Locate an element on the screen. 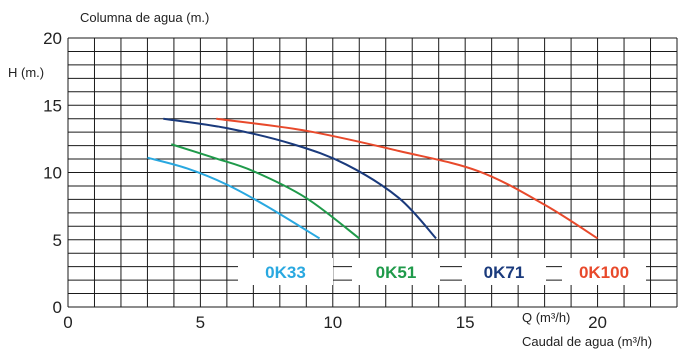 The image size is (679, 352). x-axis-label-short: Q (m³/h) is located at coordinates (546, 317).